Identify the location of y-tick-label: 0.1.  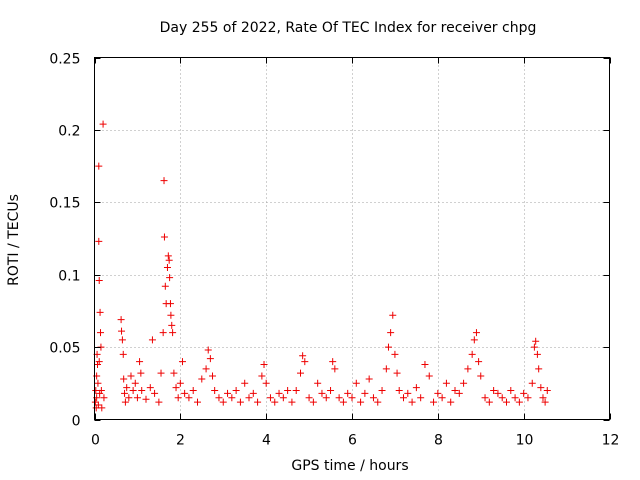
(69, 277).